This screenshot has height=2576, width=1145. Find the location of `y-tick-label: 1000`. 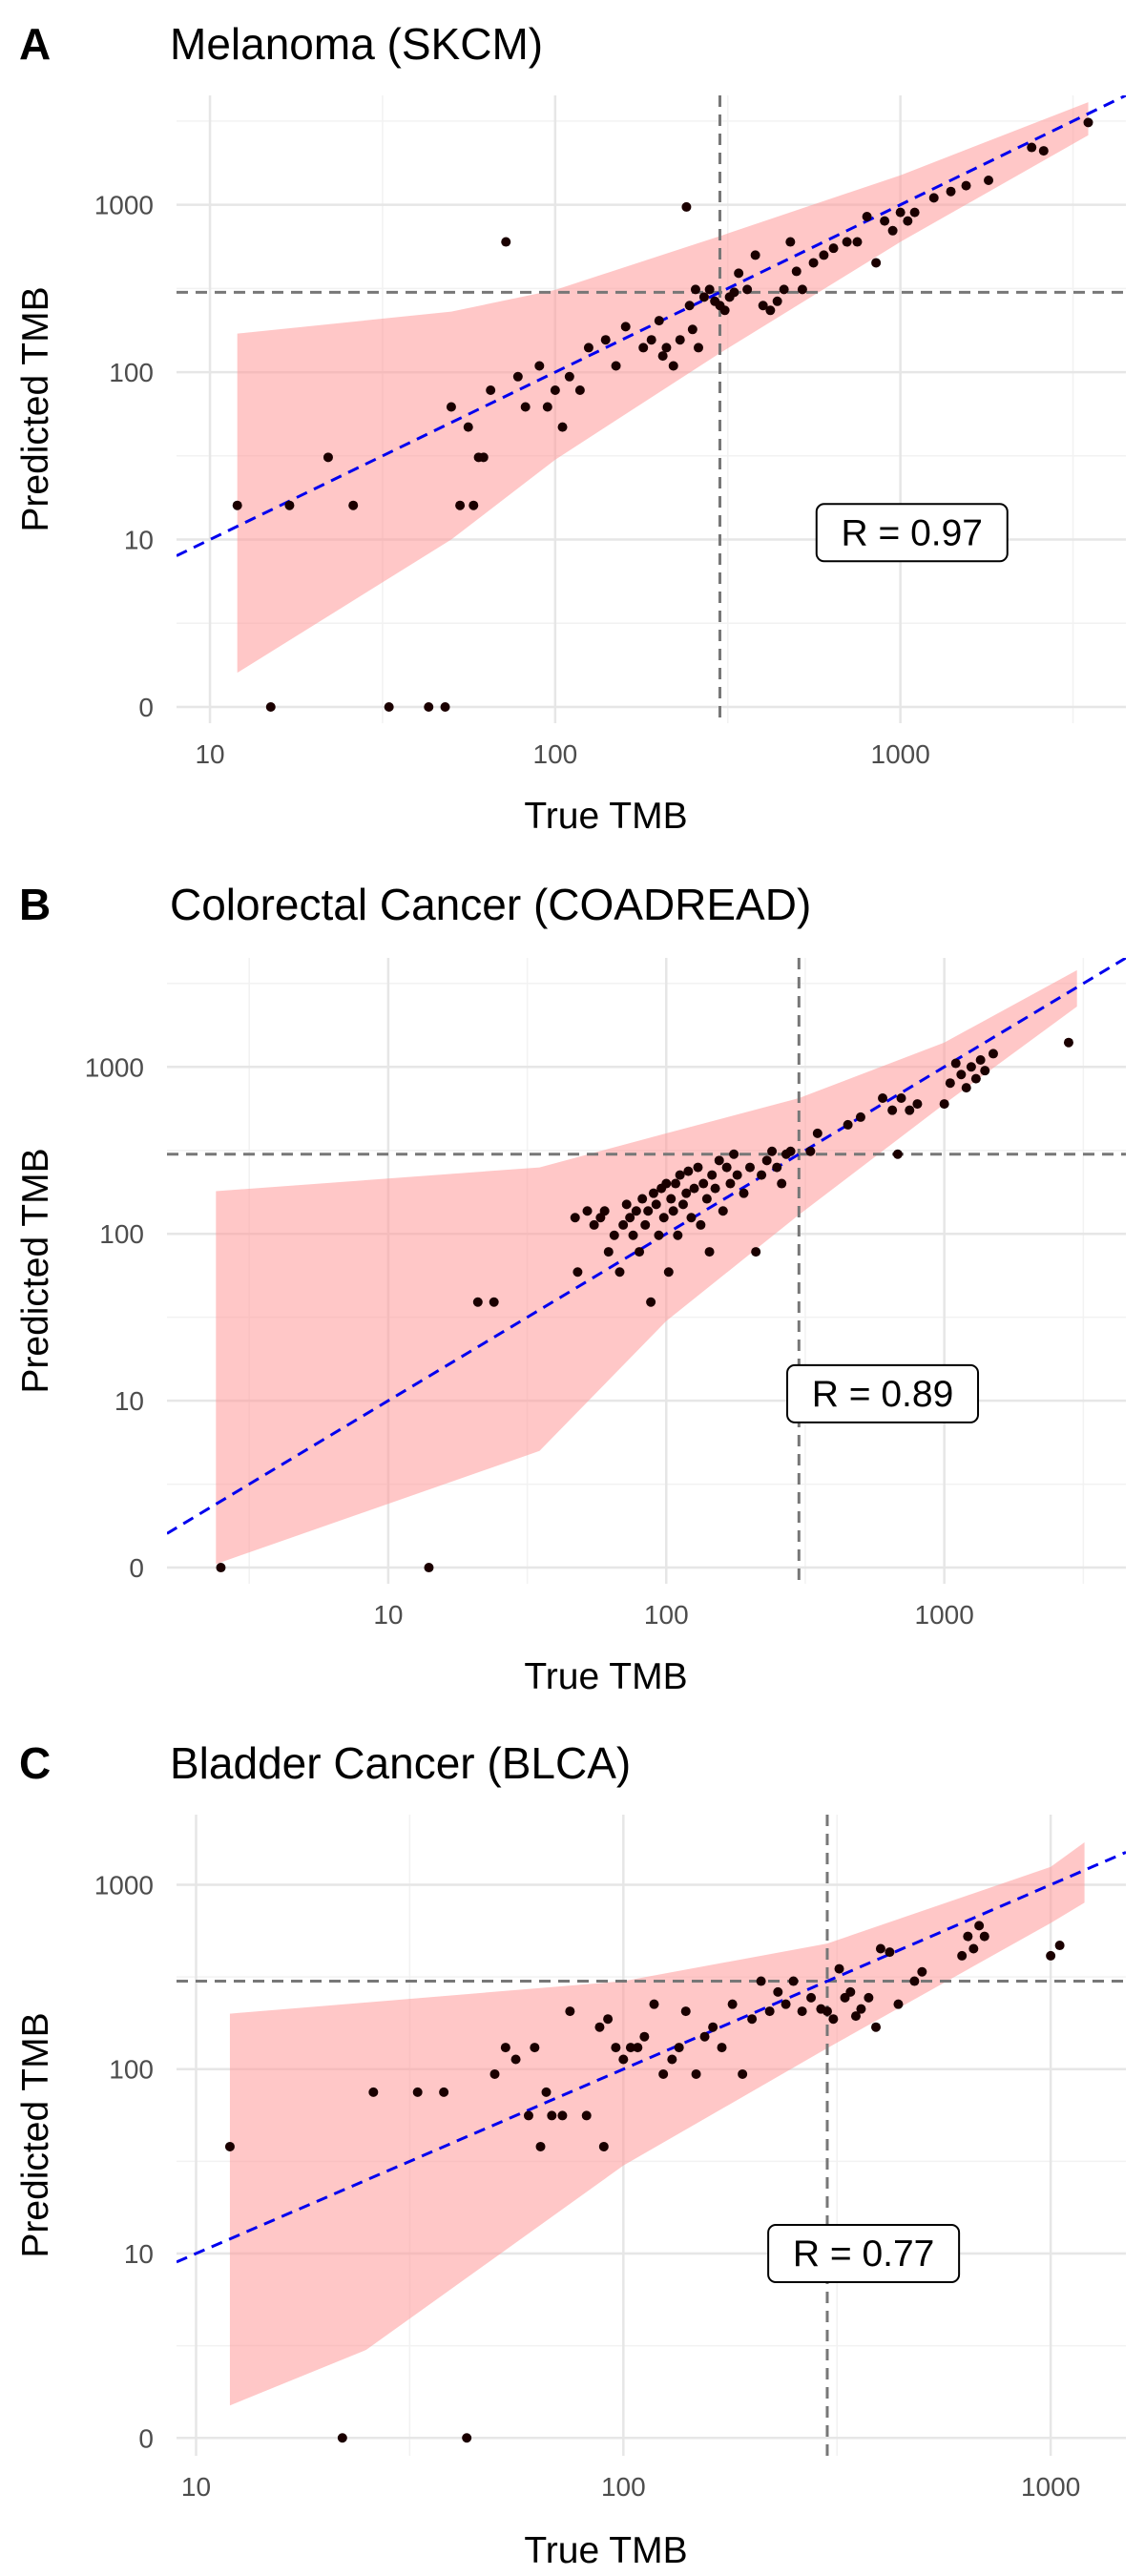

y-tick-label: 1000 is located at coordinates (124, 205).